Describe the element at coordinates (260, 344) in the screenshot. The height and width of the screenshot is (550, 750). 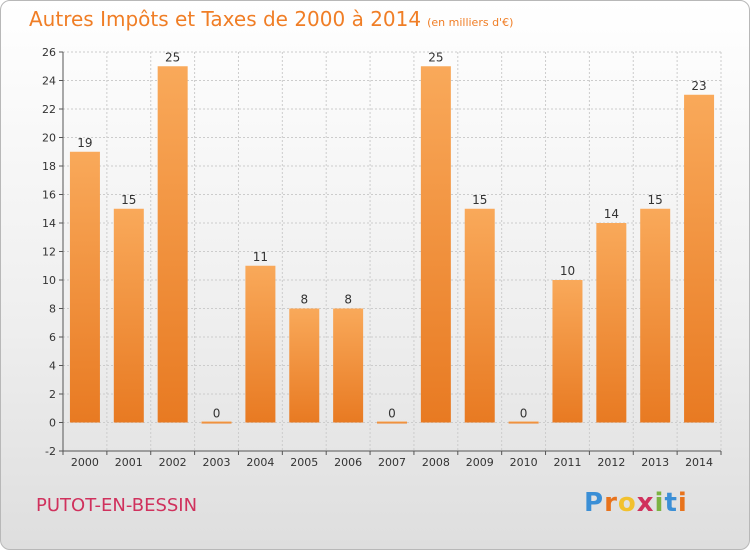
I see `bar-2004` at that location.